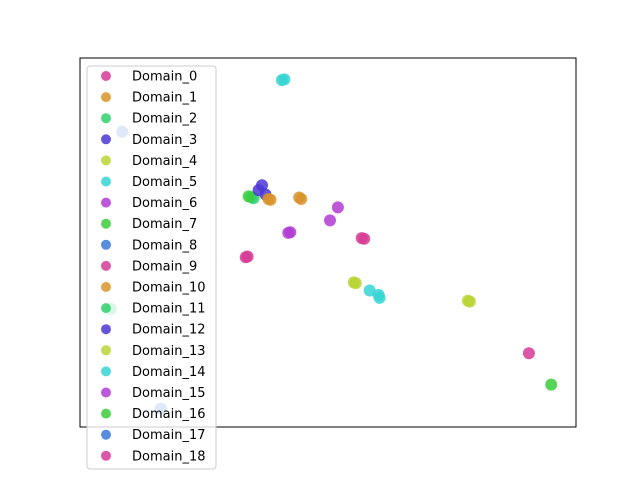 This screenshot has width=640, height=484. Describe the element at coordinates (164, 266) in the screenshot. I see `legend-label-domain-9: Domain_9` at that location.